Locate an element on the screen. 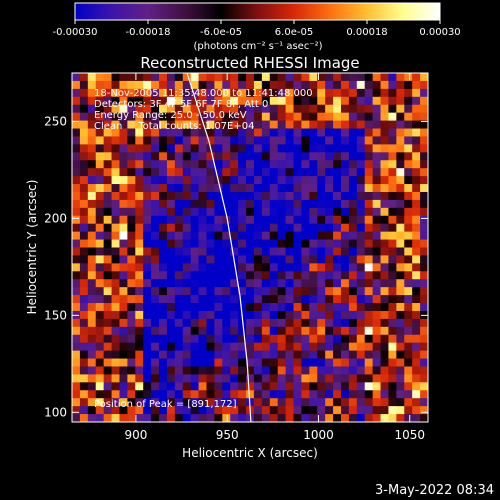 The width and height of the screenshot is (500, 500). y-tick-label: 200 is located at coordinates (55, 218).